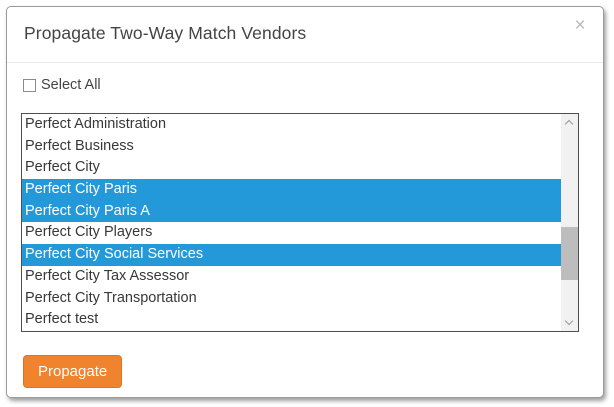 This screenshot has height=407, width=614. I want to click on list-item: Perfect City Transportation, so click(111, 297).